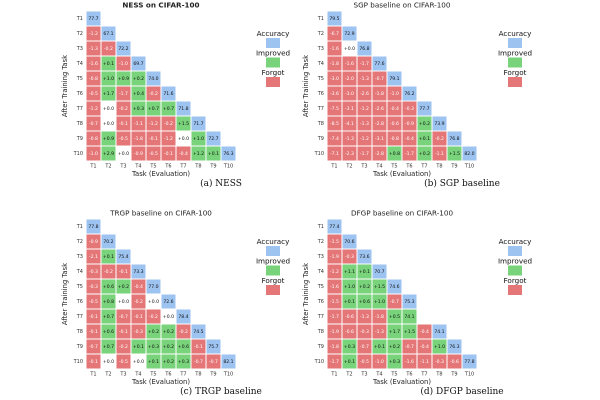 The image size is (600, 400). I want to click on cell-value: 77.8, so click(93, 227).